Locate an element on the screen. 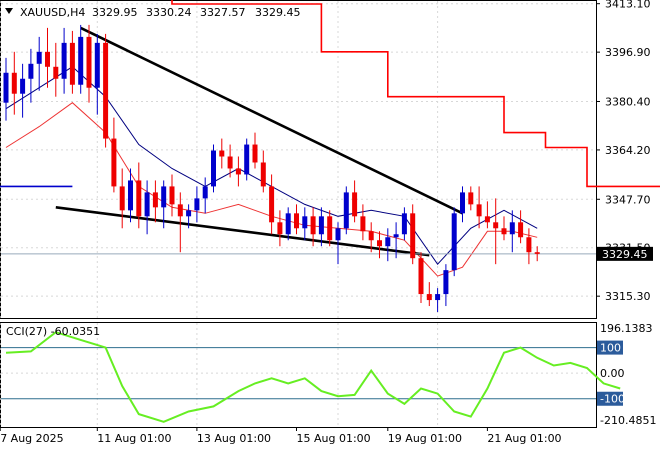 Image resolution: width=660 pixels, height=450 pixels. trendline-lower-line is located at coordinates (242, 231).